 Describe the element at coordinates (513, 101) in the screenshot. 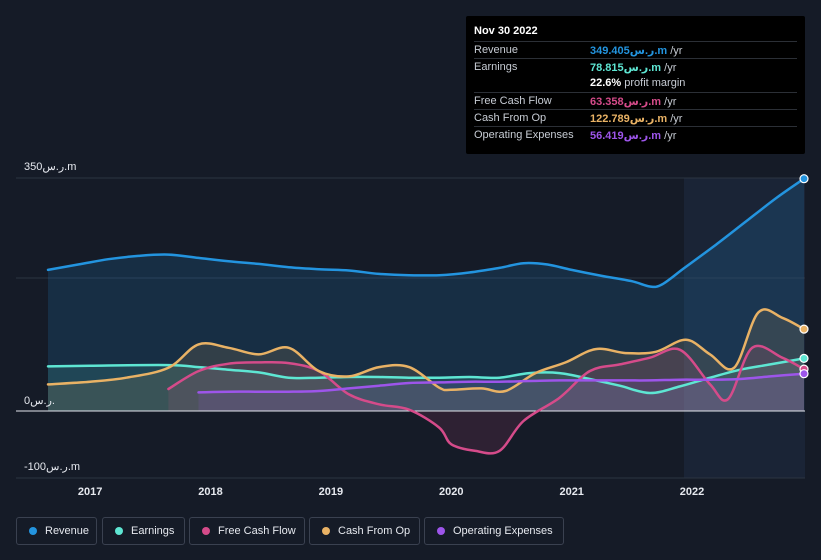

I see `tooltip-label: Free Cash Flow` at that location.